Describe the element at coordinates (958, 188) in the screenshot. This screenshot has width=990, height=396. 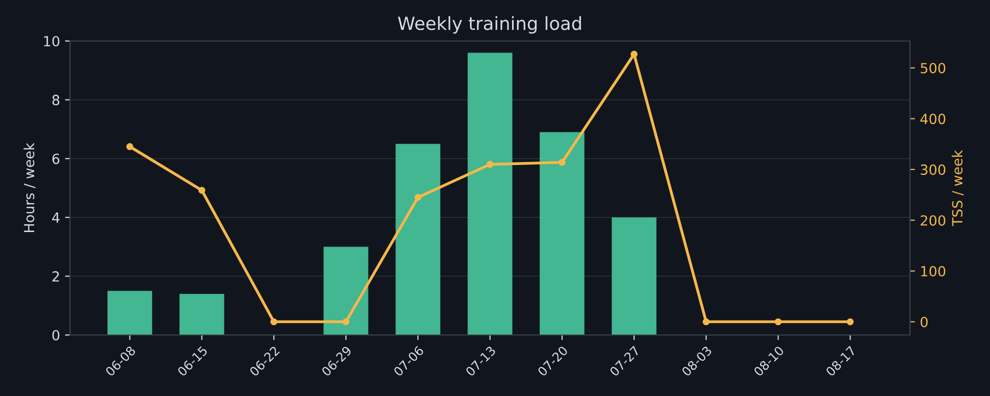
I see `y2-axis-title: TSS / week` at that location.